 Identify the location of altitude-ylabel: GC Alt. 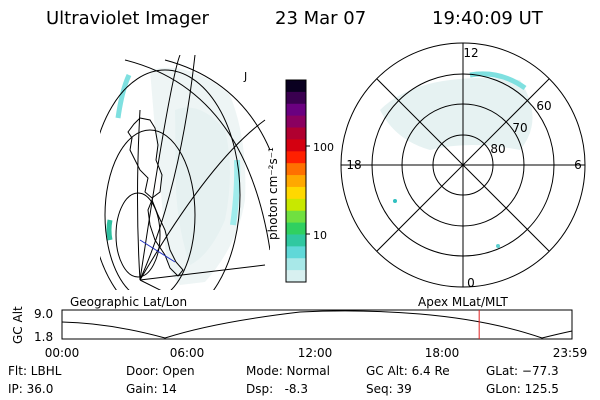
(18, 325).